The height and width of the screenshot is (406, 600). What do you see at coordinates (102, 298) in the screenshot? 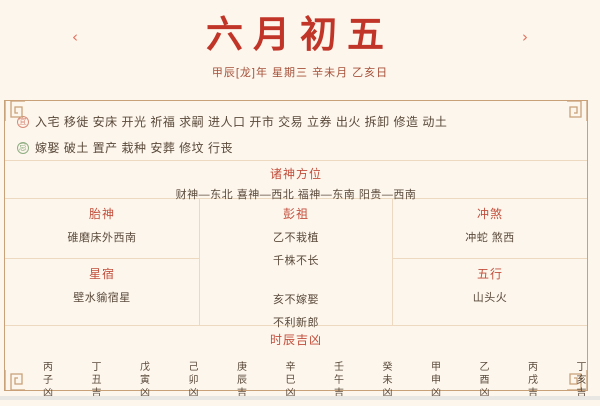
I see `xingxiu-value: 壁水貐宿星` at bounding box center [102, 298].